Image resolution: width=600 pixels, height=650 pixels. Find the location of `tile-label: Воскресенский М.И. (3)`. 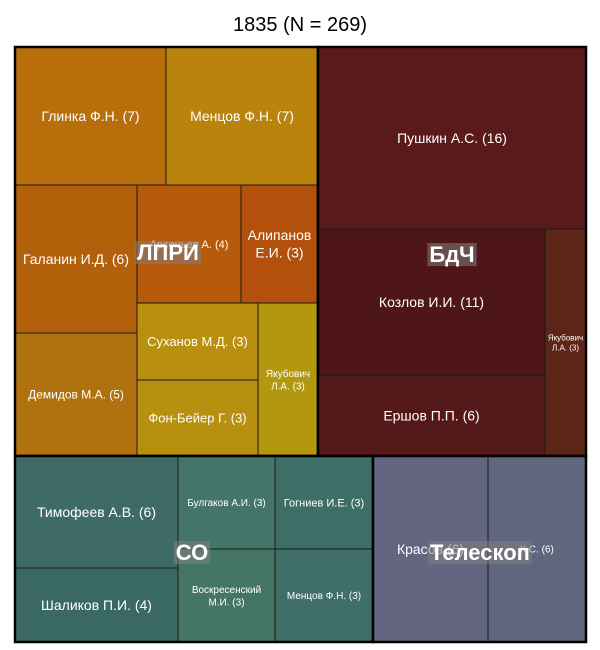

tile-label: Воскресенский М.И. (3) is located at coordinates (226, 597).